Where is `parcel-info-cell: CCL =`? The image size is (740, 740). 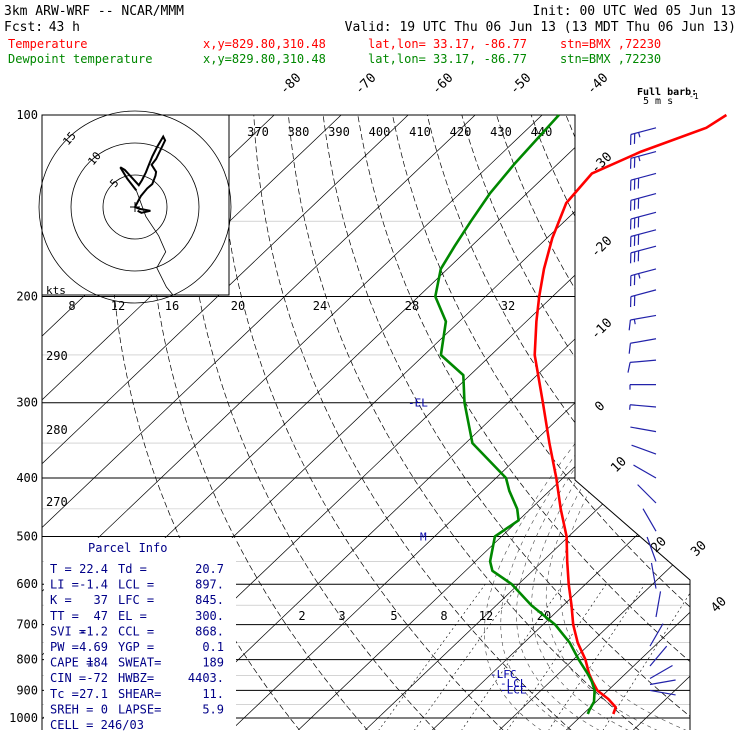
parcel-info-cell: CCL = is located at coordinates (136, 631).